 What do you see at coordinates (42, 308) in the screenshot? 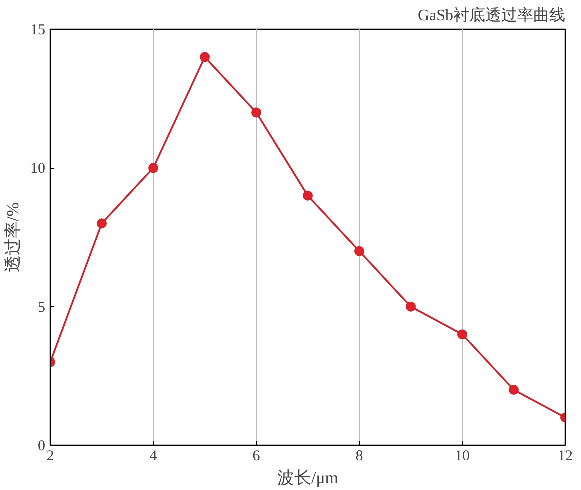
I see `y-tick-label: 5` at bounding box center [42, 308].